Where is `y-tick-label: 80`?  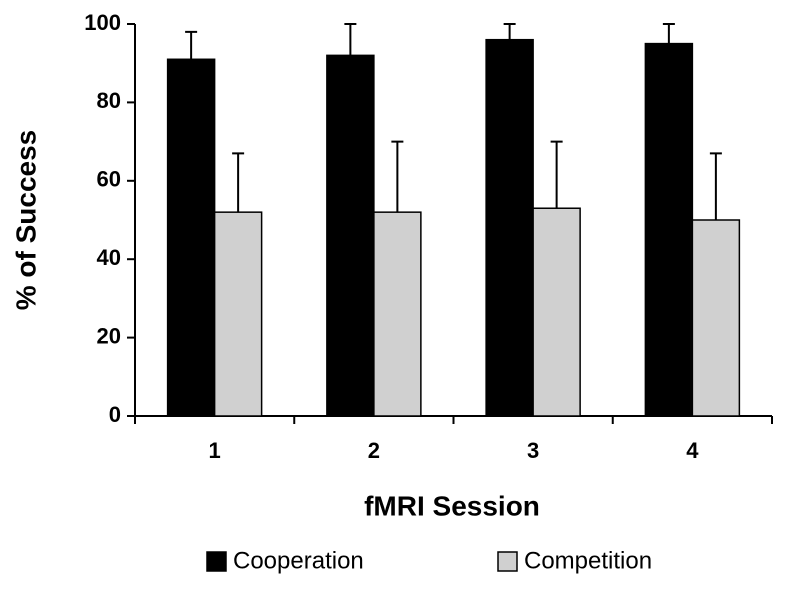
y-tick-label: 80 is located at coordinates (109, 100).